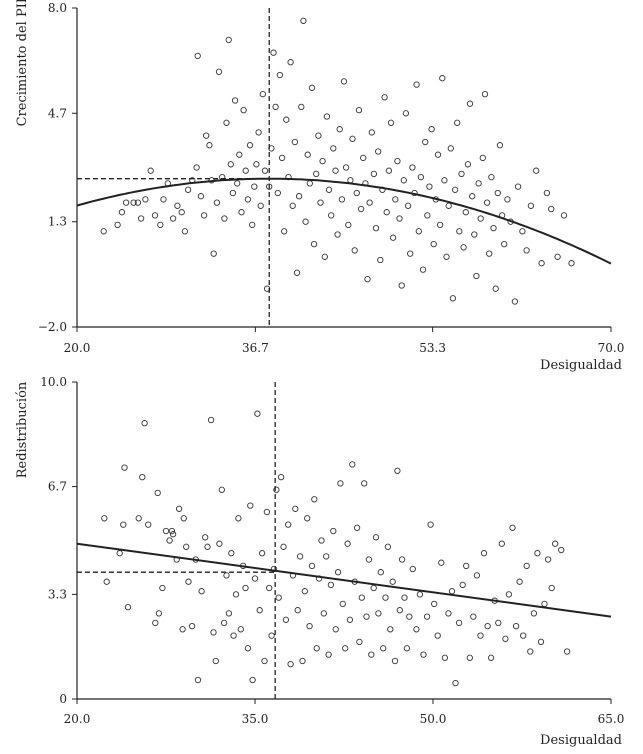 This screenshot has width=643, height=754. I want to click on y-axis-title-redistribution: Redistribución, so click(22, 429).